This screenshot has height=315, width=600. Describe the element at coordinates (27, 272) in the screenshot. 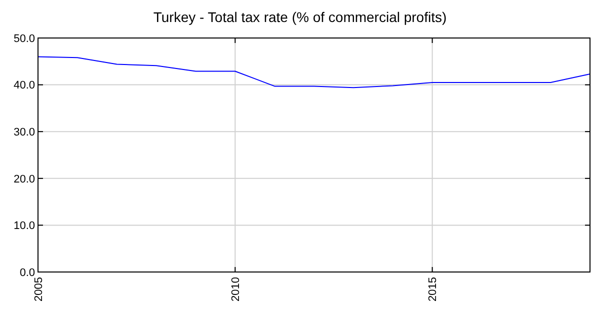

I see `y-tick-label: 0.0` at that location.